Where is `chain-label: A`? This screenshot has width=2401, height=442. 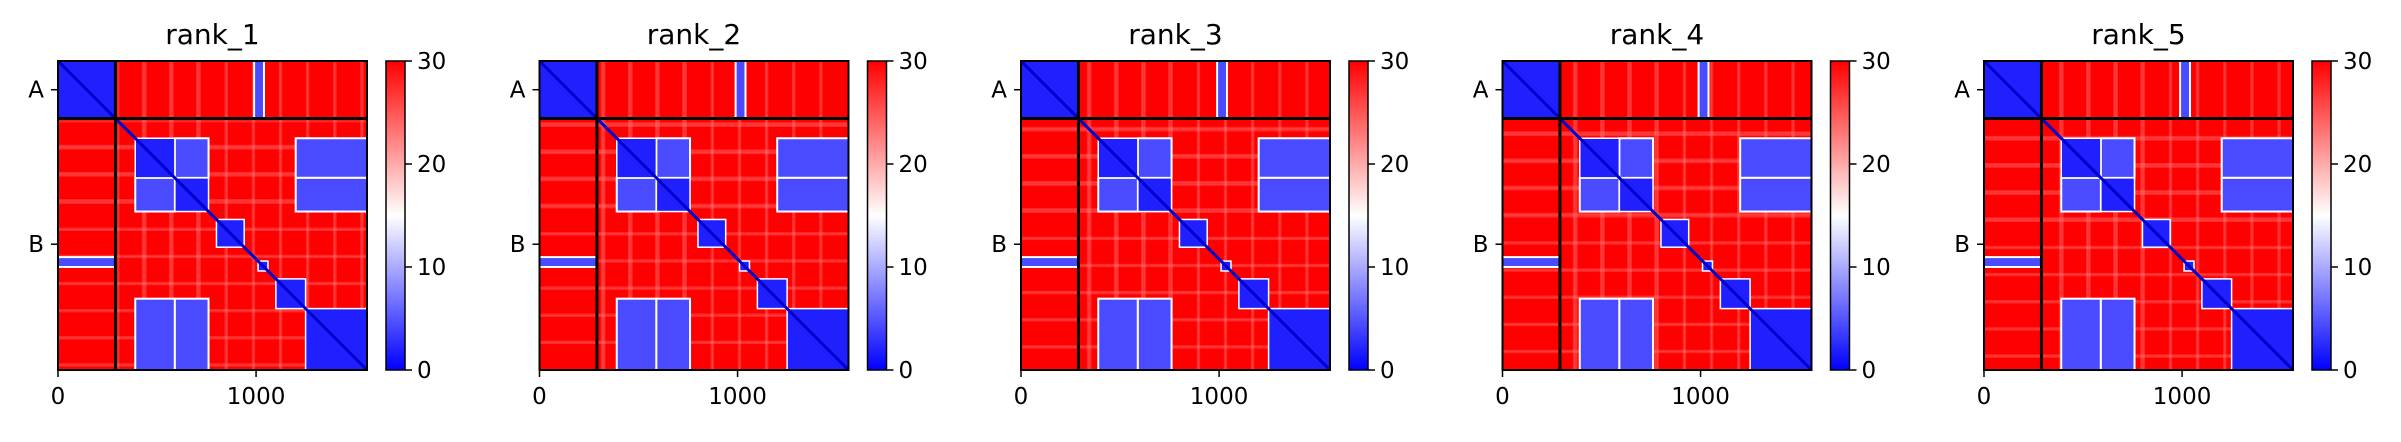
chain-label: A is located at coordinates (518, 91).